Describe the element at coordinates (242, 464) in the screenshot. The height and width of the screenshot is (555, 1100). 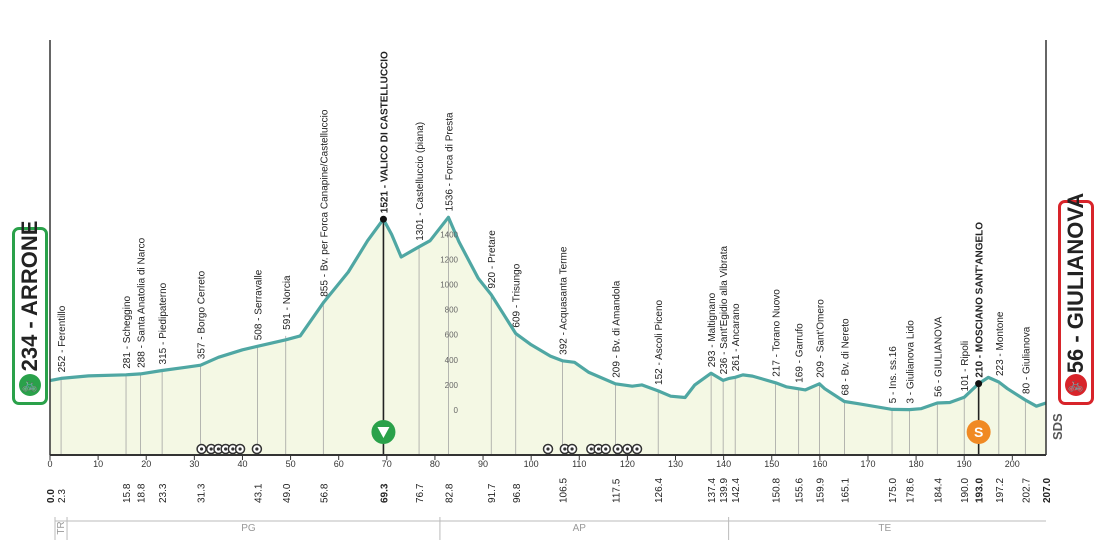
I see `x-tick-label: 40` at that location.